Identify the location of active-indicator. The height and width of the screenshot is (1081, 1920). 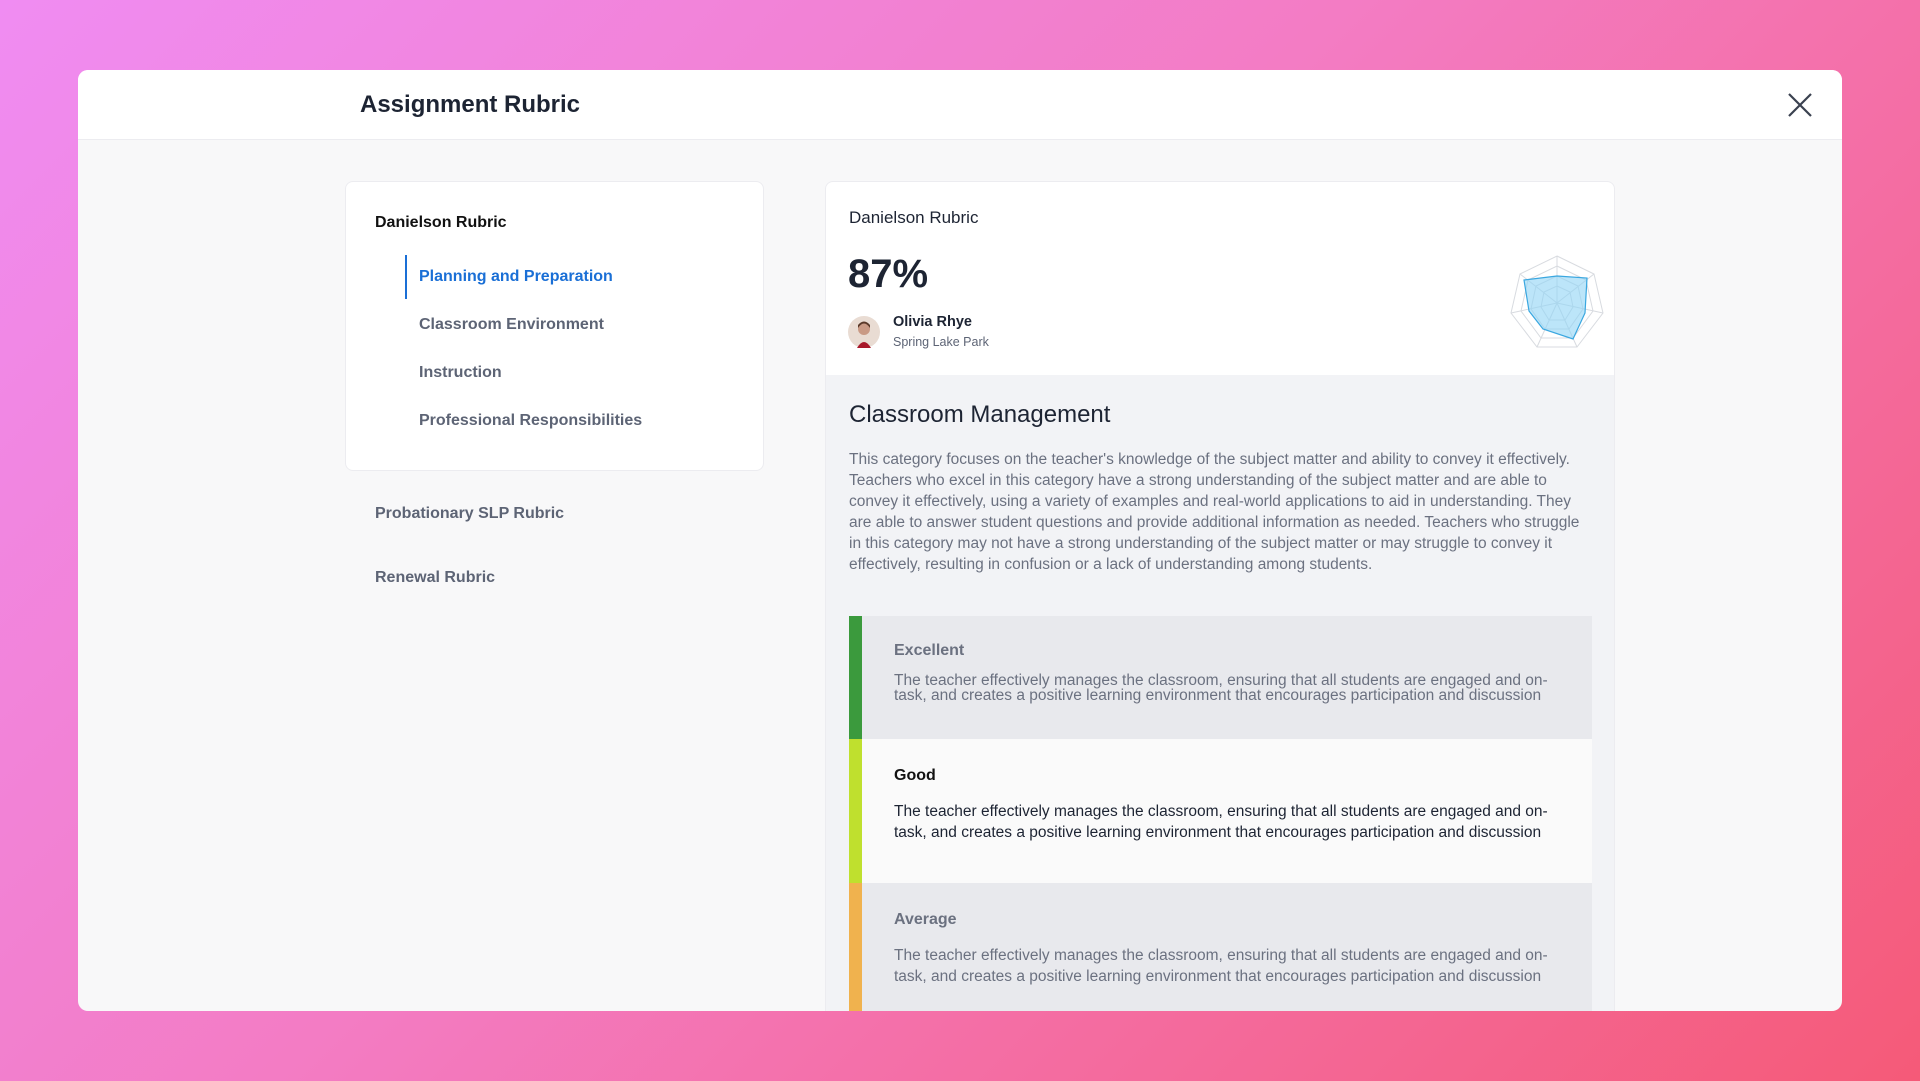
(406, 277).